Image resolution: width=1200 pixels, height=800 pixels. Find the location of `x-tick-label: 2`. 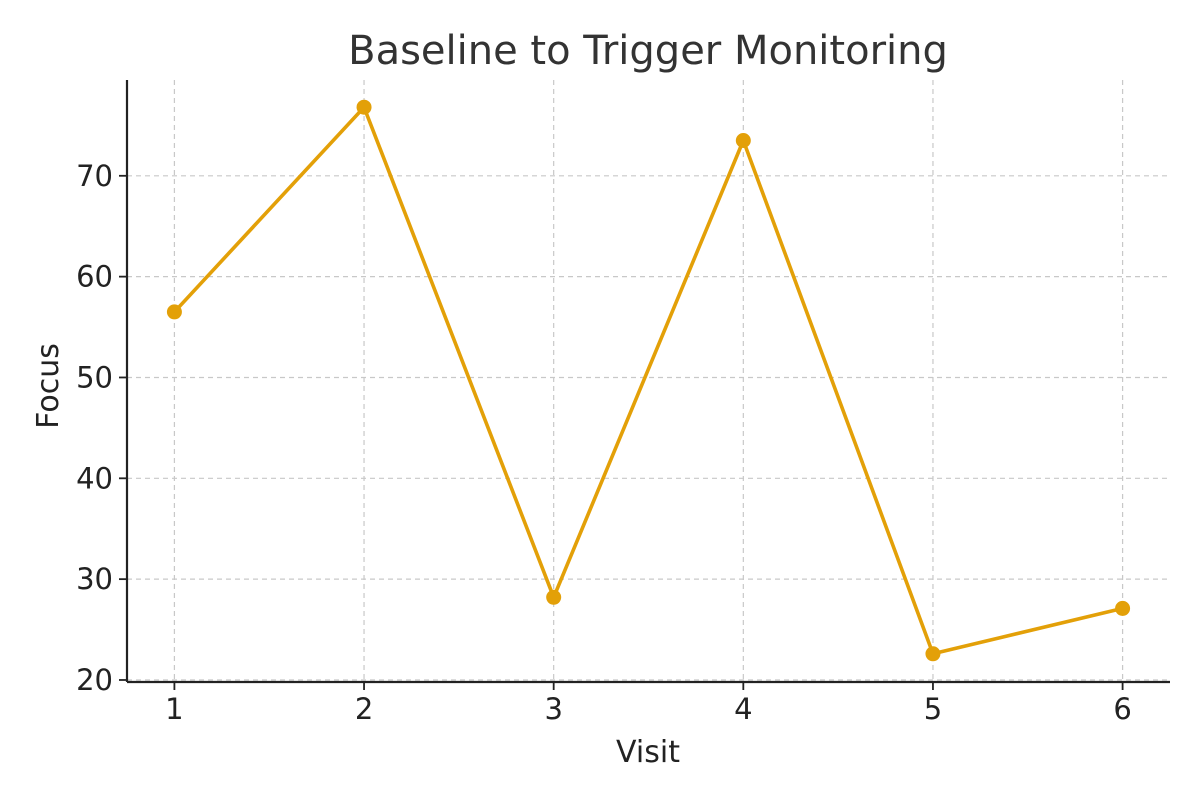

x-tick-label: 2 is located at coordinates (364, 709).